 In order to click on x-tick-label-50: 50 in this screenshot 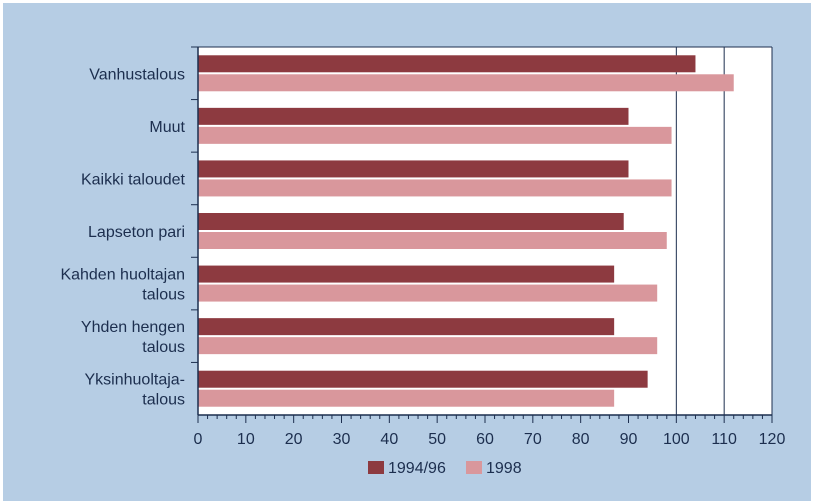, I will do `click(437, 439)`.